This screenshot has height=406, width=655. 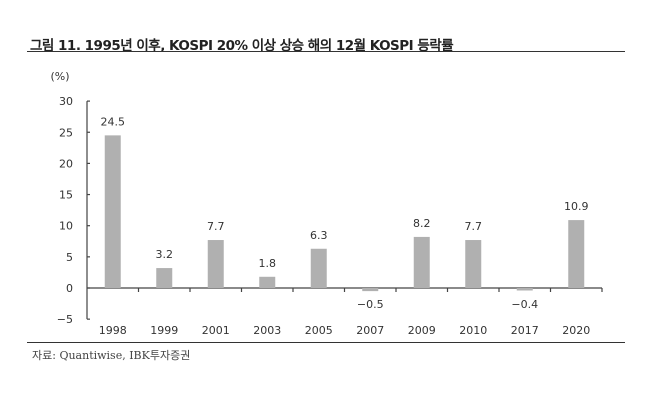 I want to click on title-divider, so click(x=326, y=51).